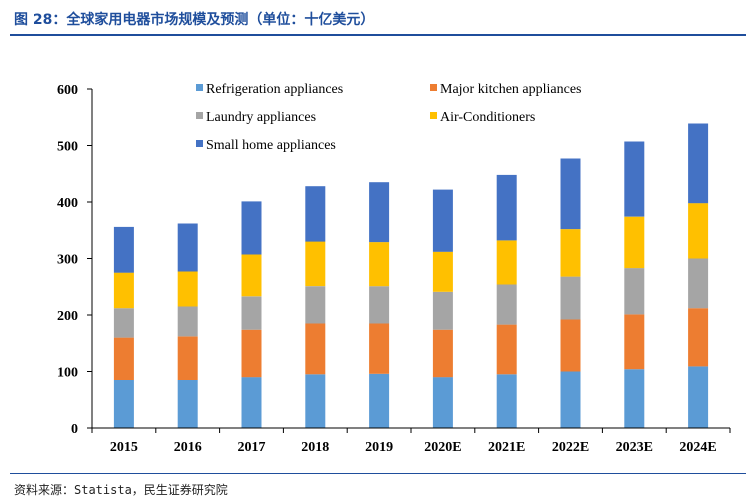 The height and width of the screenshot is (498, 756). Describe the element at coordinates (194, 20) in the screenshot. I see `figure-title: 图 28：全球家用电器市场规模及预测（单位：十亿美元）` at that location.